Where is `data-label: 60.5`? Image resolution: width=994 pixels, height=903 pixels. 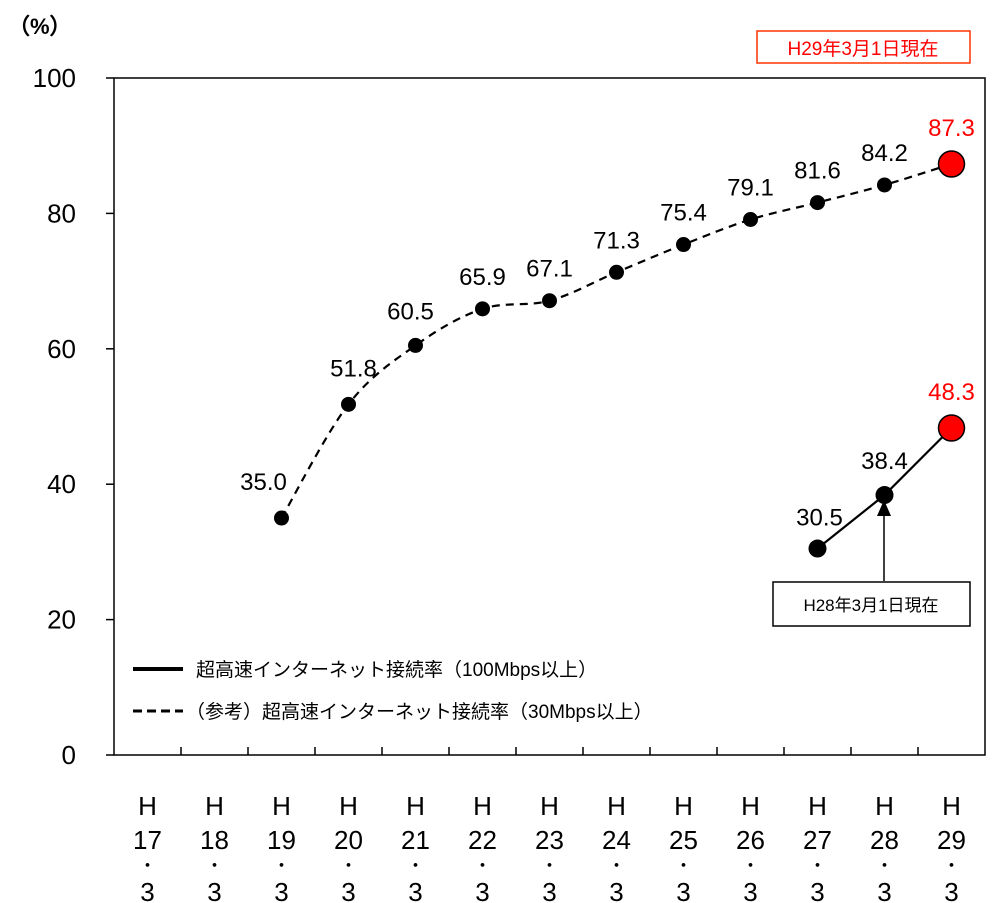 data-label: 60.5 is located at coordinates (410, 311).